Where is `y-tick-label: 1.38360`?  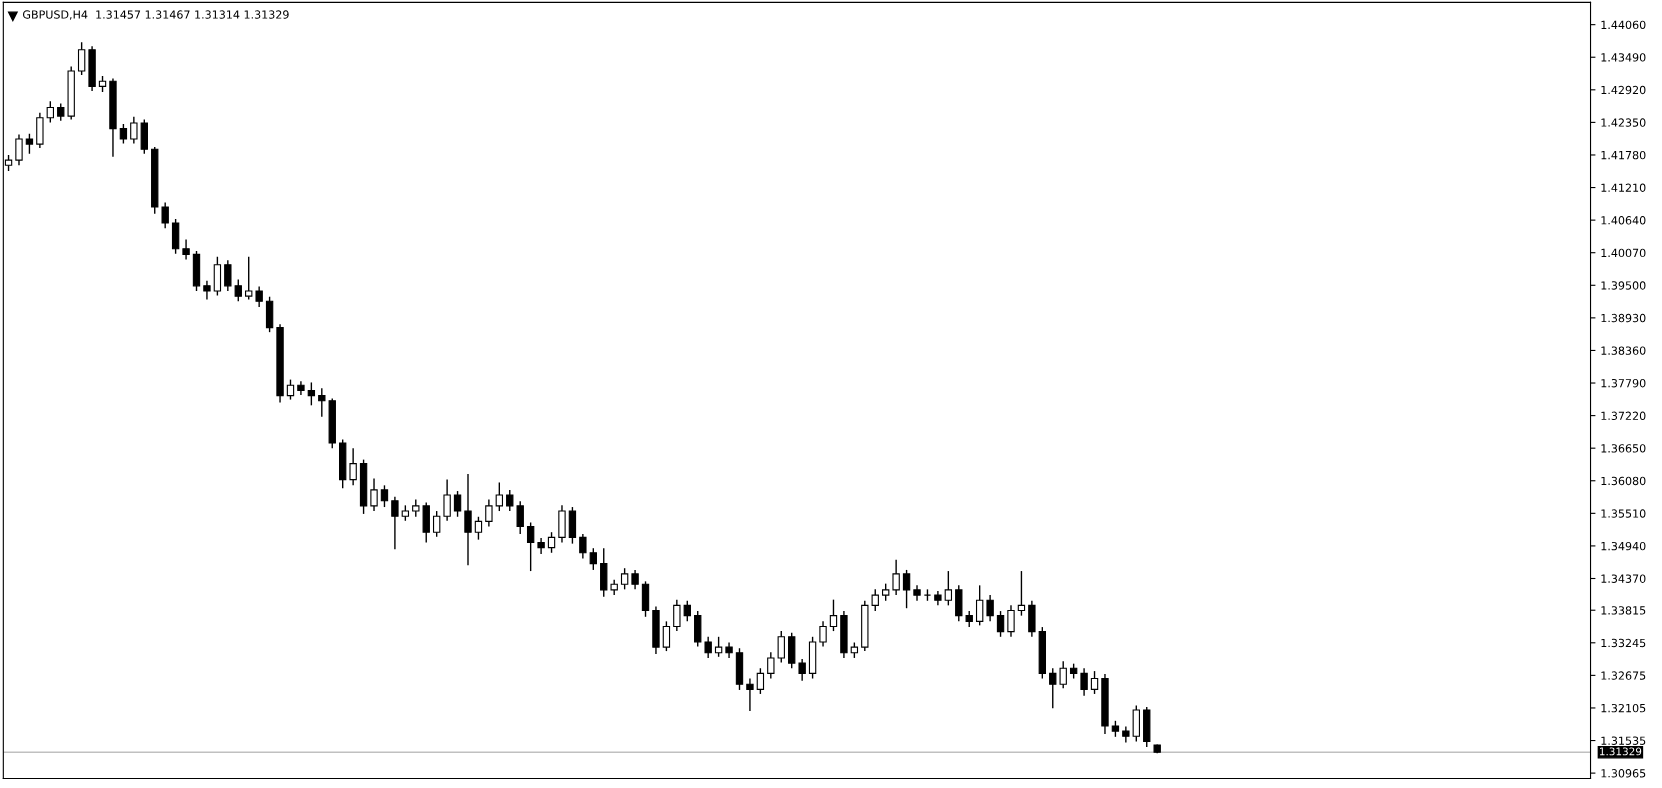
y-tick-label: 1.38360 is located at coordinates (1623, 350).